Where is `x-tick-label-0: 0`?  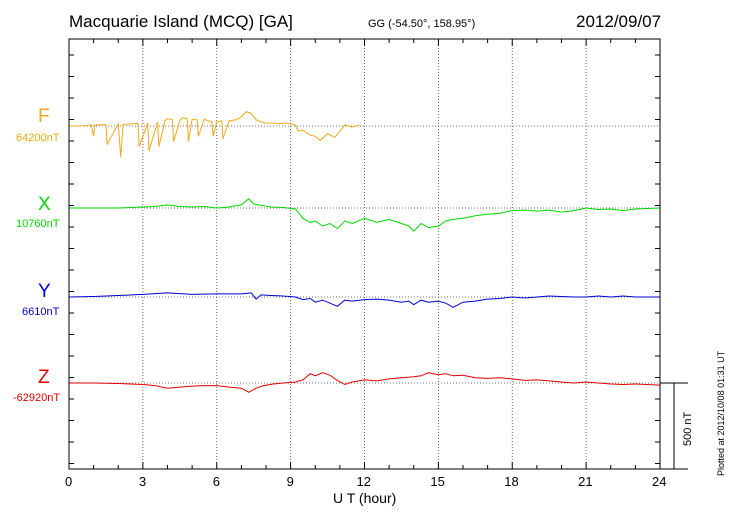
x-tick-label-0: 0 is located at coordinates (69, 481).